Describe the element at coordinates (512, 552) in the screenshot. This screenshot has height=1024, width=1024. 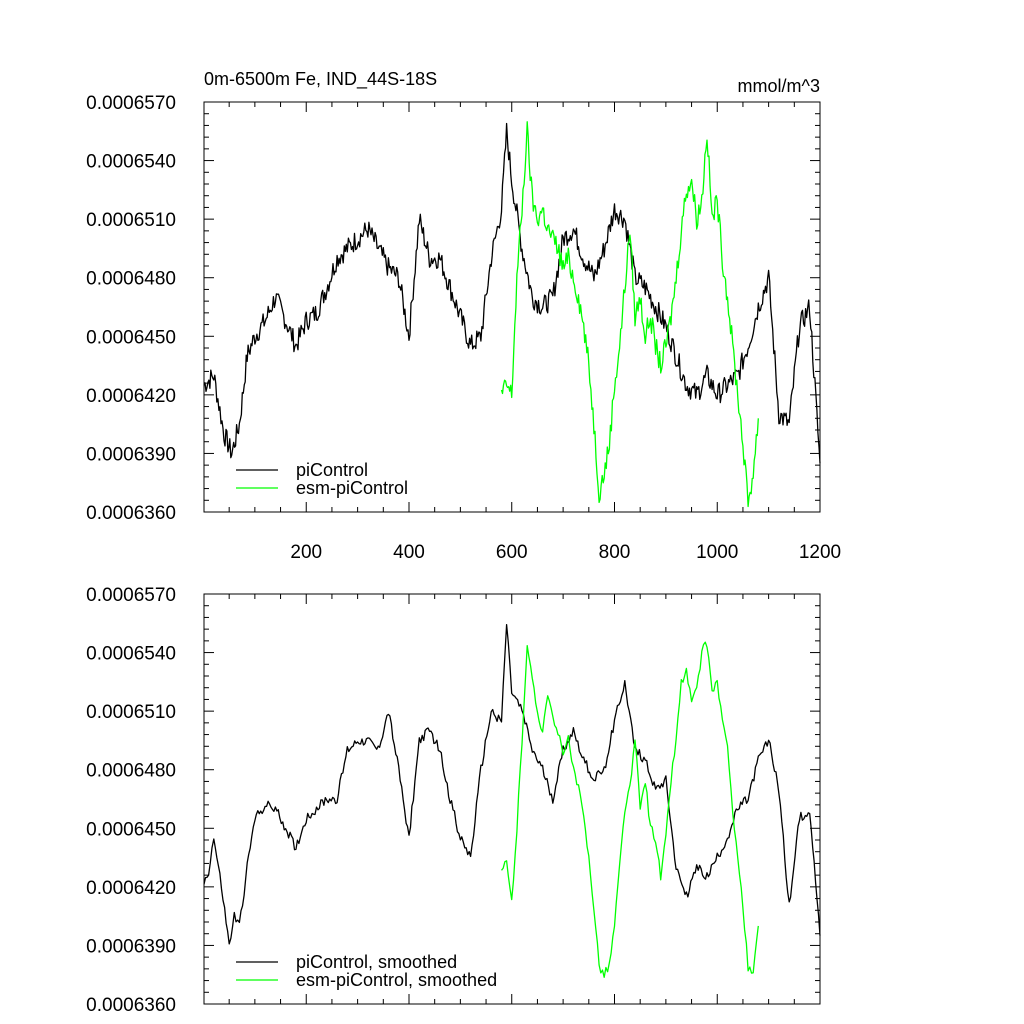
I see `x-tick-label: 600` at that location.